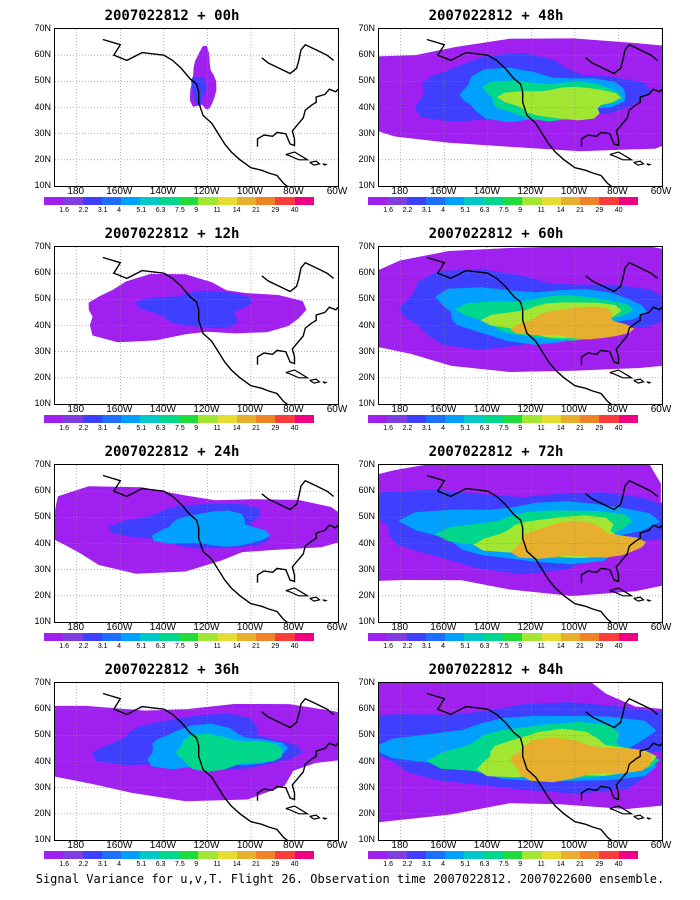  I want to click on longitude-label: 60W, so click(661, 409).